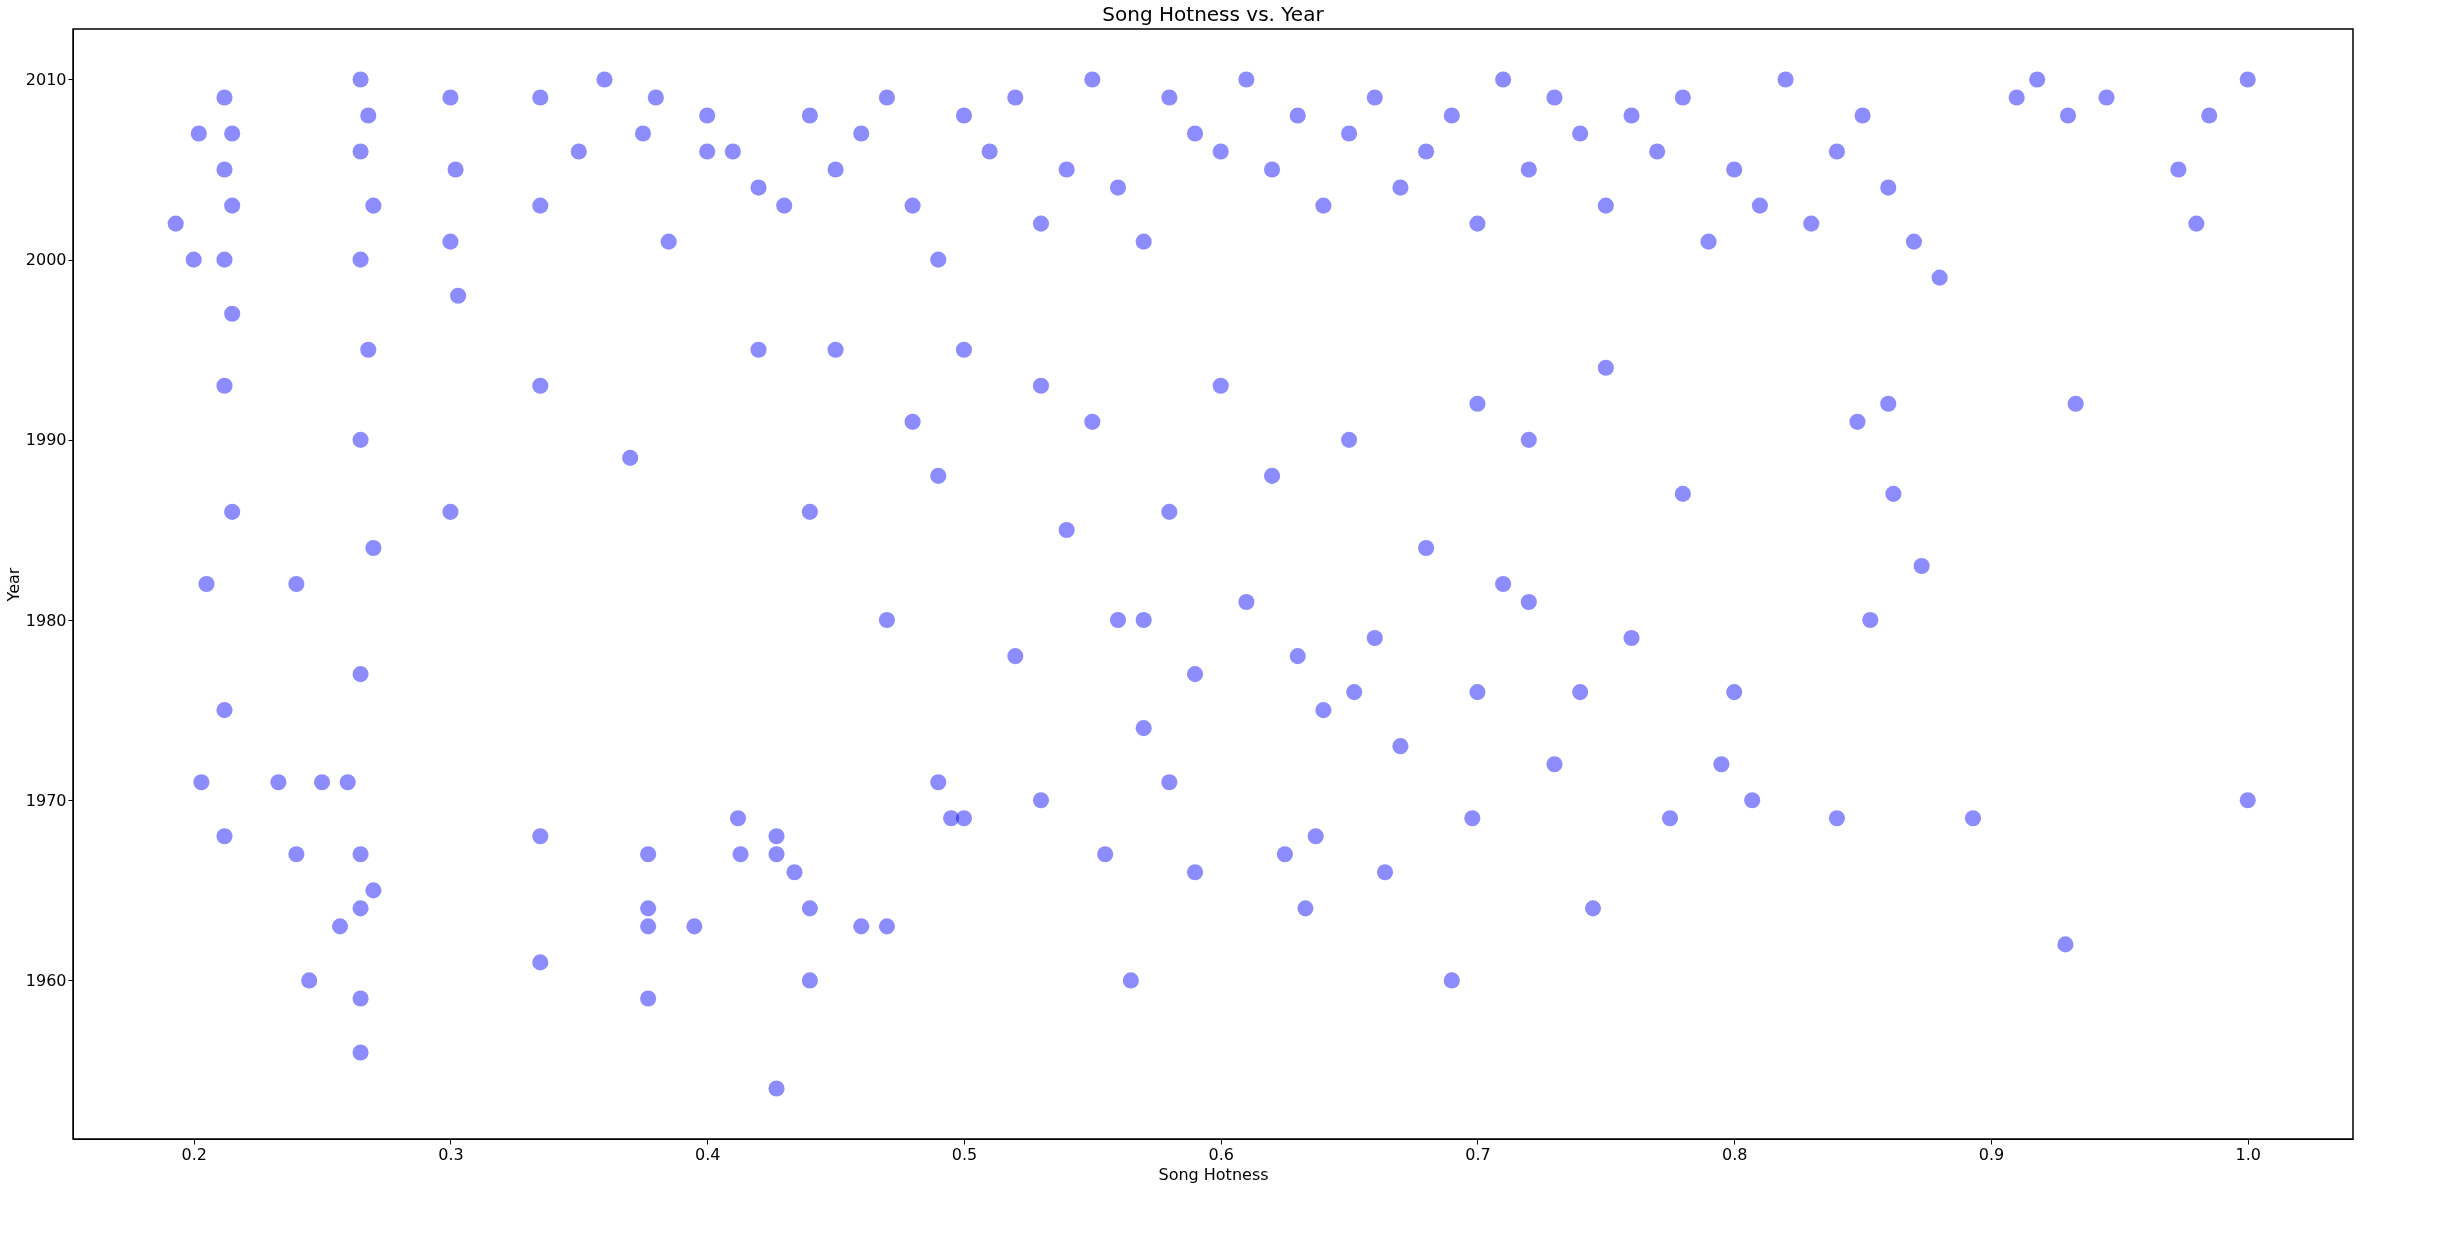  What do you see at coordinates (13, 585) in the screenshot?
I see `y-axis-title: Year` at bounding box center [13, 585].